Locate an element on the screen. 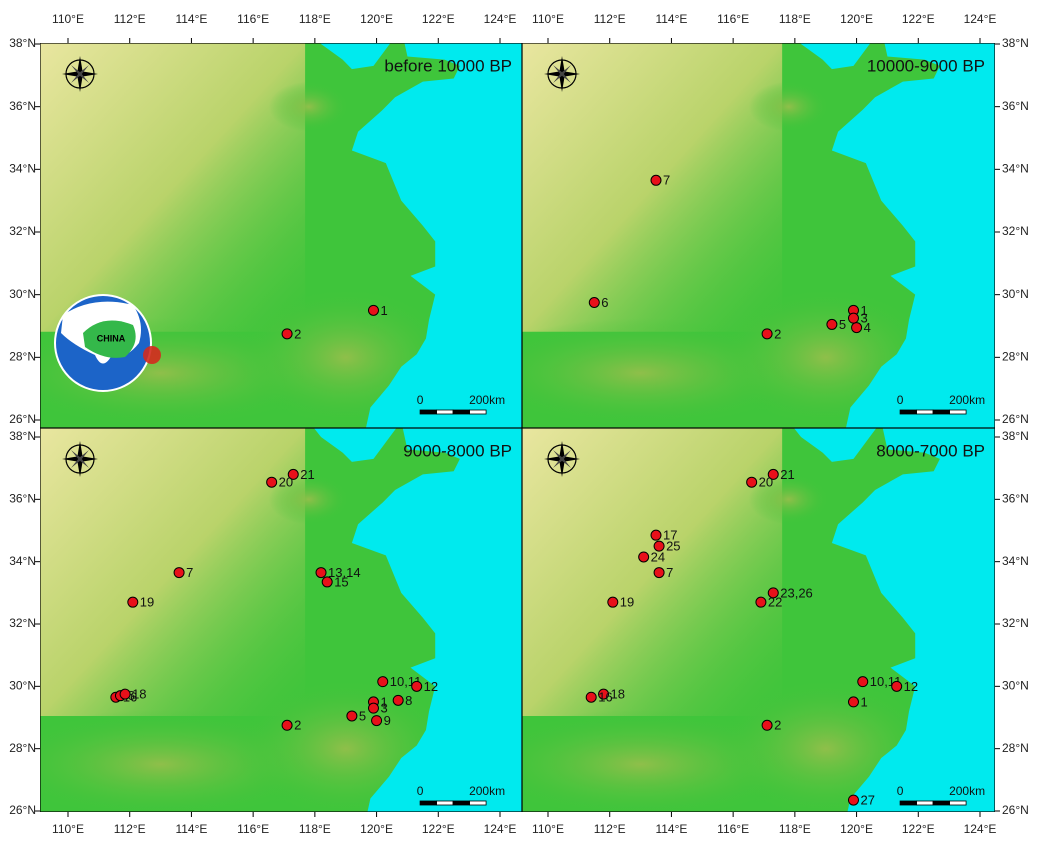 Image resolution: width=1052 pixels, height=849 pixels. lat-tick-label: 34°N is located at coordinates (1015, 169).